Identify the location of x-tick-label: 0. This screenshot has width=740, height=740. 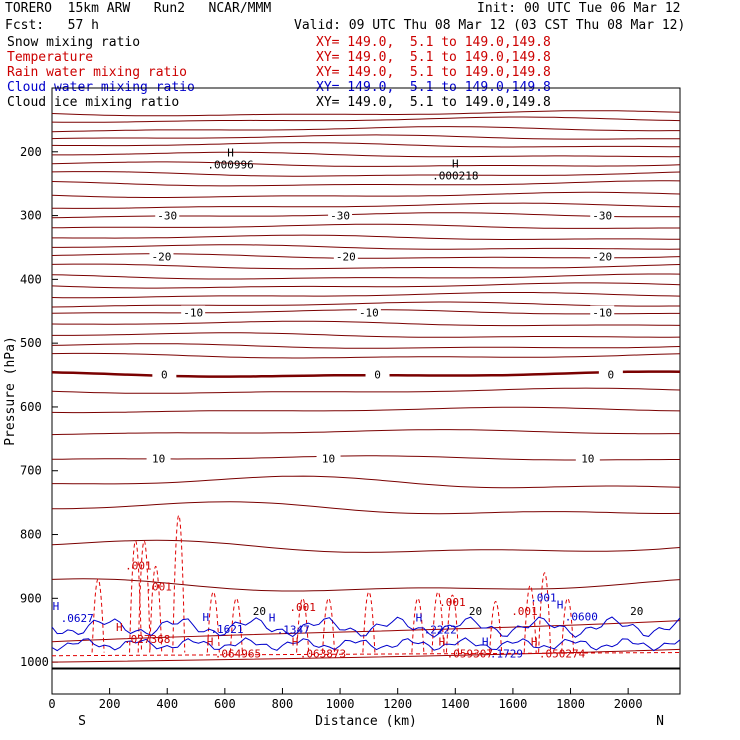
(51, 704).